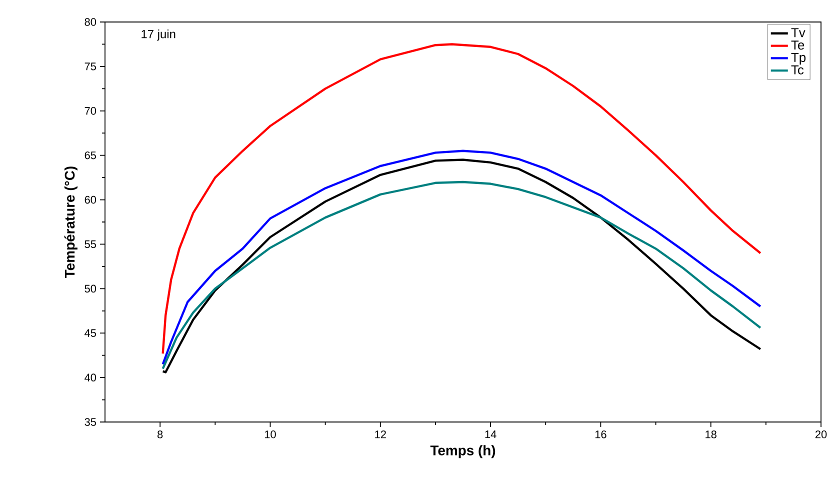 This screenshot has width=834, height=486. I want to click on x-tick-label: 18, so click(711, 434).